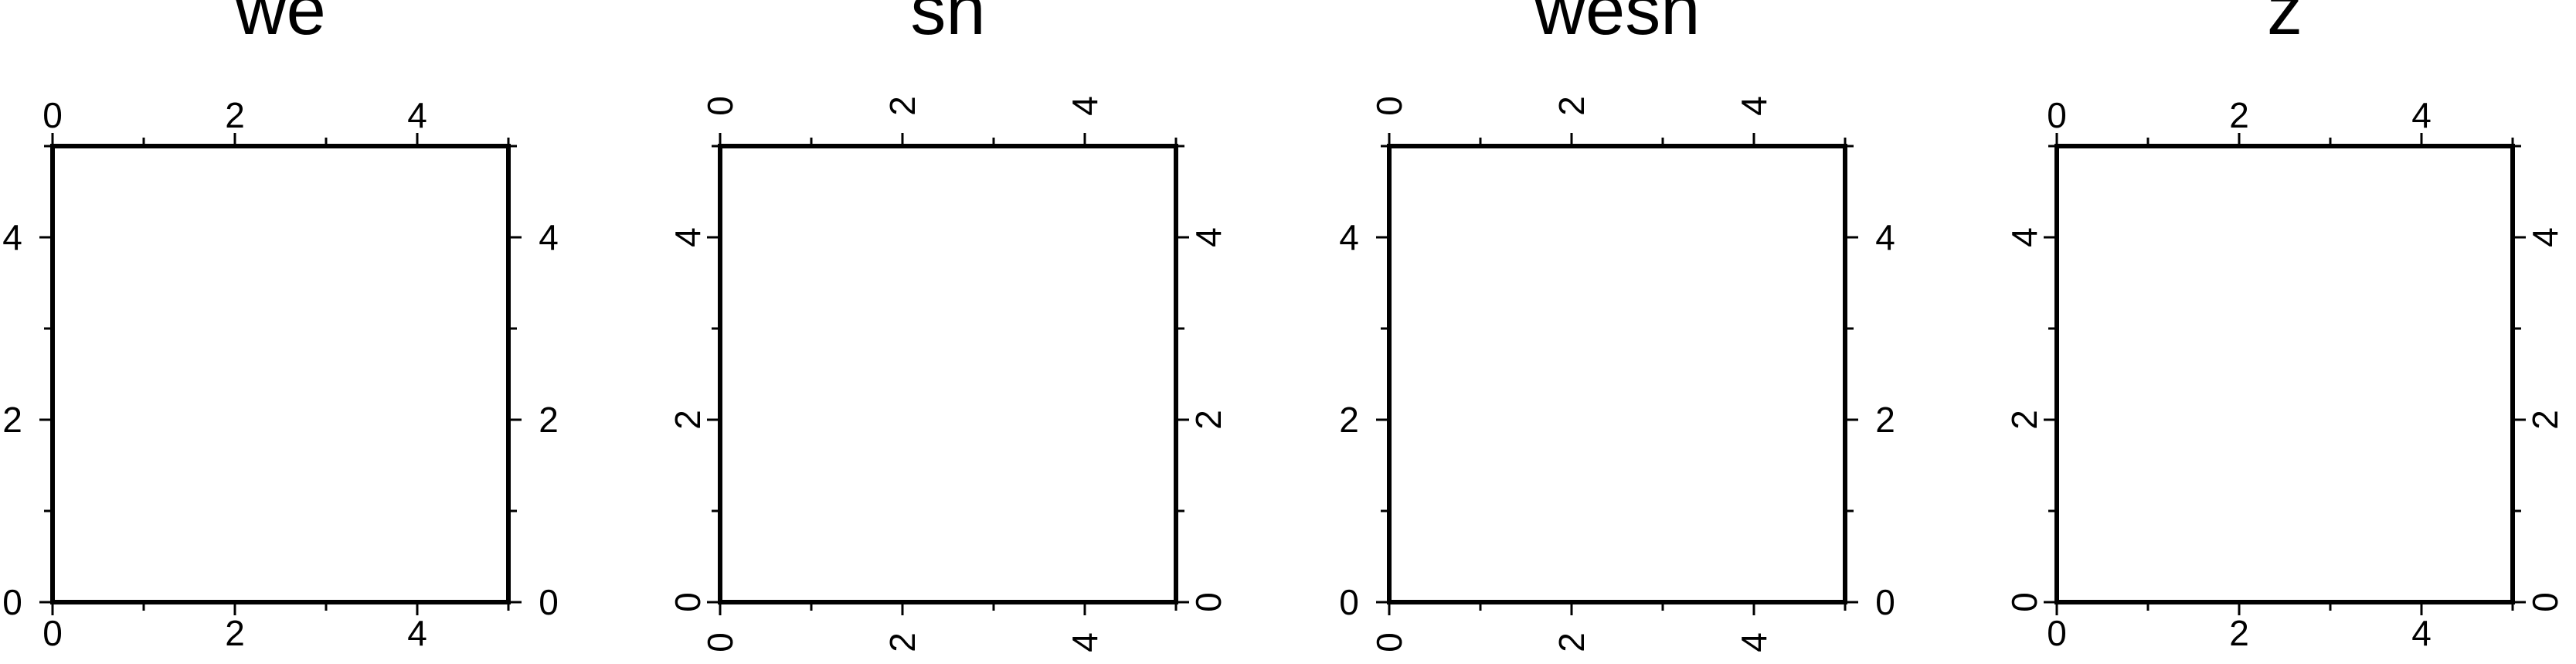  I want to click on panel-title: we, so click(280, 25).